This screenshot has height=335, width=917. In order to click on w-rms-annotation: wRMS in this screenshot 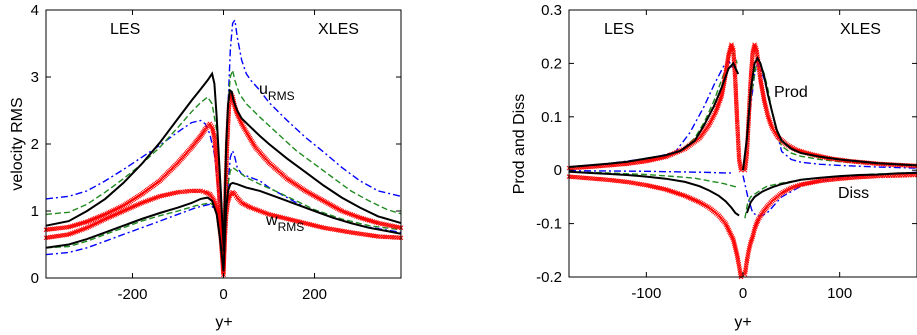, I will do `click(284, 223)`.